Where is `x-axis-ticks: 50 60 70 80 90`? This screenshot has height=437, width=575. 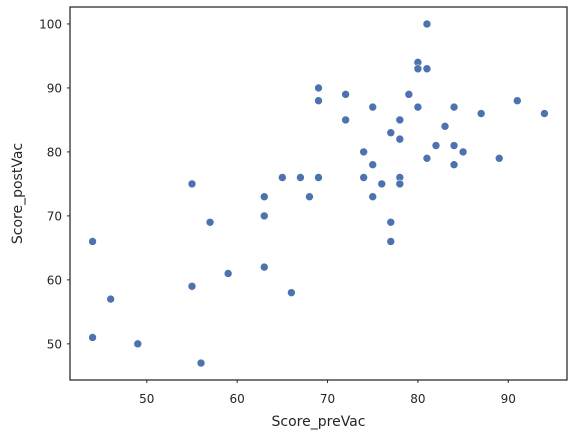 x-axis-ticks: 50 60 70 80 90 is located at coordinates (327, 393).